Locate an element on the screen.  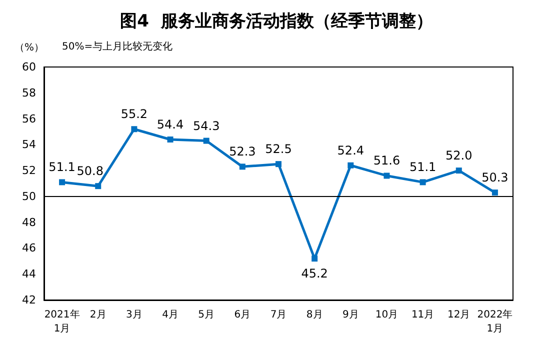
y-tick-label: 60 is located at coordinates (29, 67).